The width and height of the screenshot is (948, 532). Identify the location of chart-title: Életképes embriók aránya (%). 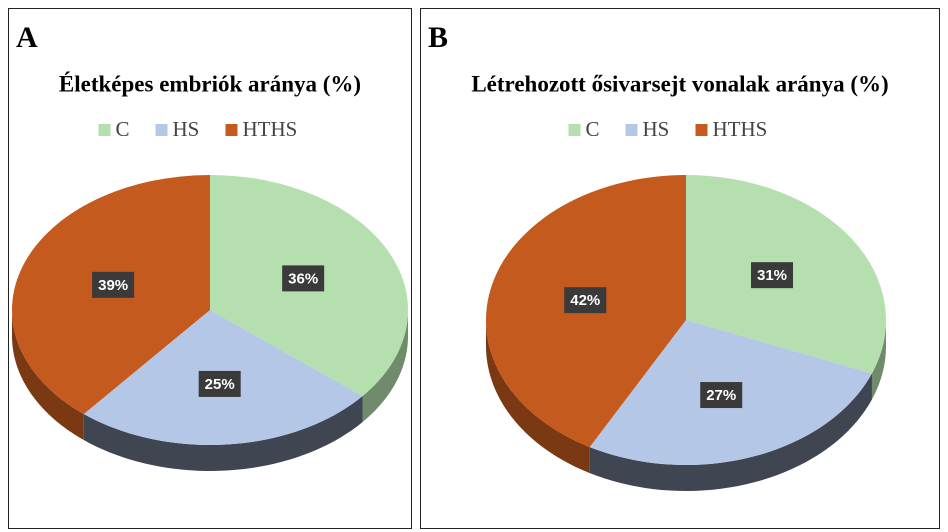
(210, 83).